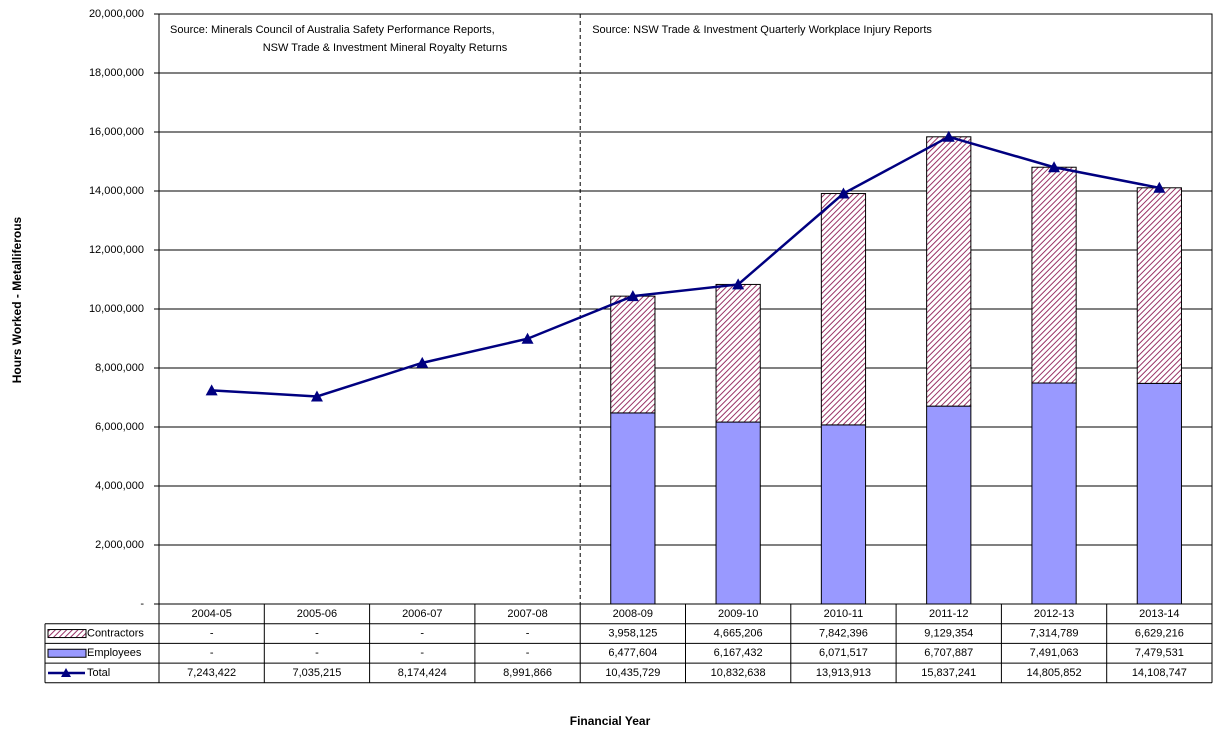 The width and height of the screenshot is (1220, 739). Describe the element at coordinates (527, 614) in the screenshot. I see `x-tick-label: 2007-08` at that location.